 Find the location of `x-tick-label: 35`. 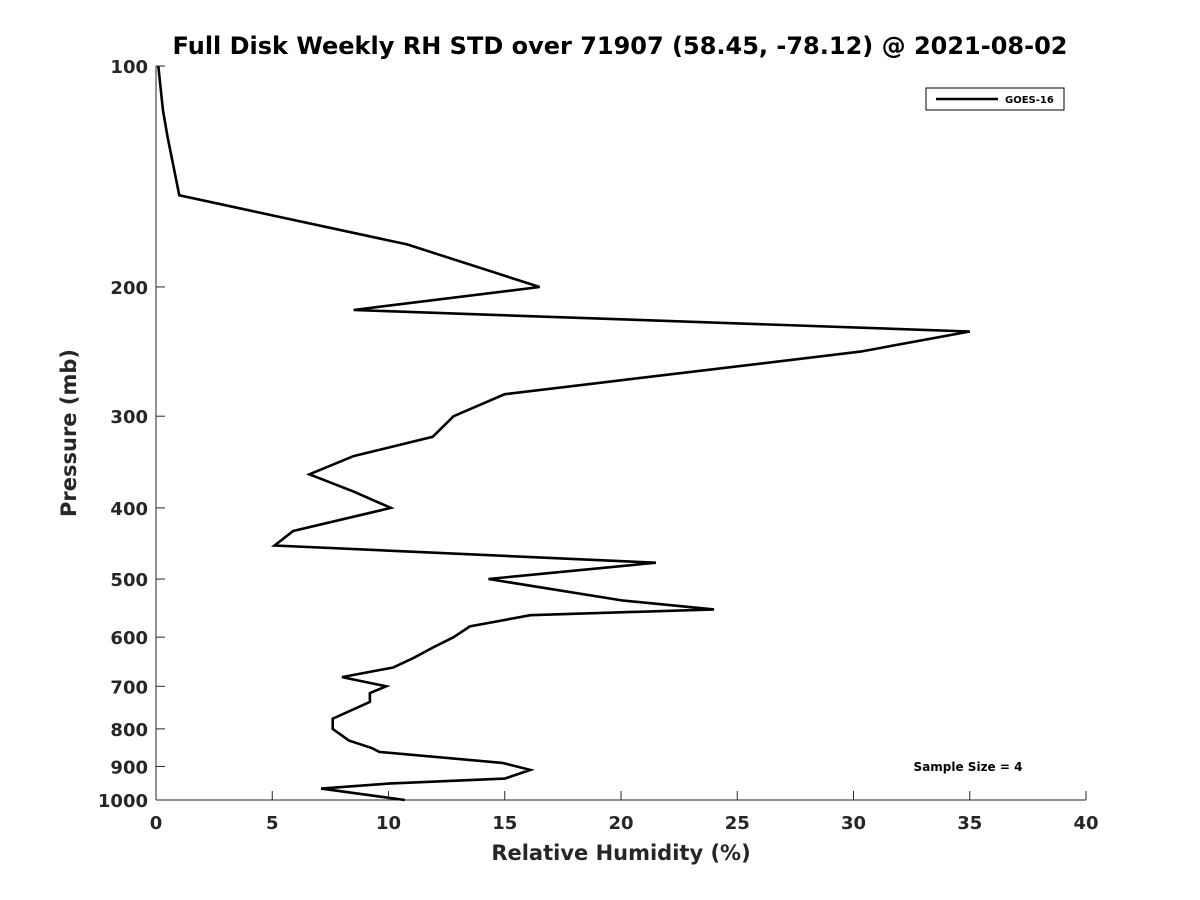

x-tick-label: 35 is located at coordinates (969, 823).